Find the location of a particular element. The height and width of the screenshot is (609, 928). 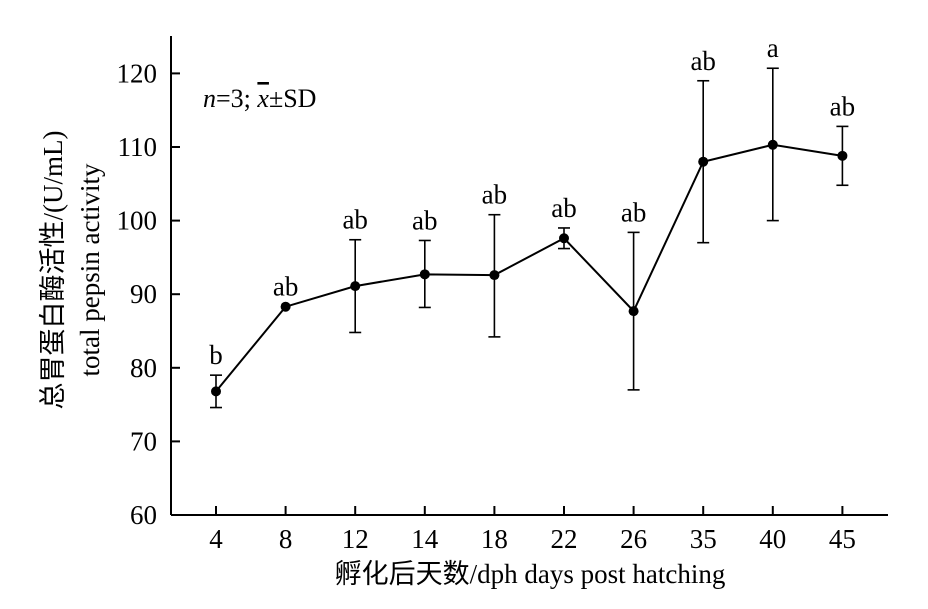

y-tick-label: 120 is located at coordinates (137, 73).